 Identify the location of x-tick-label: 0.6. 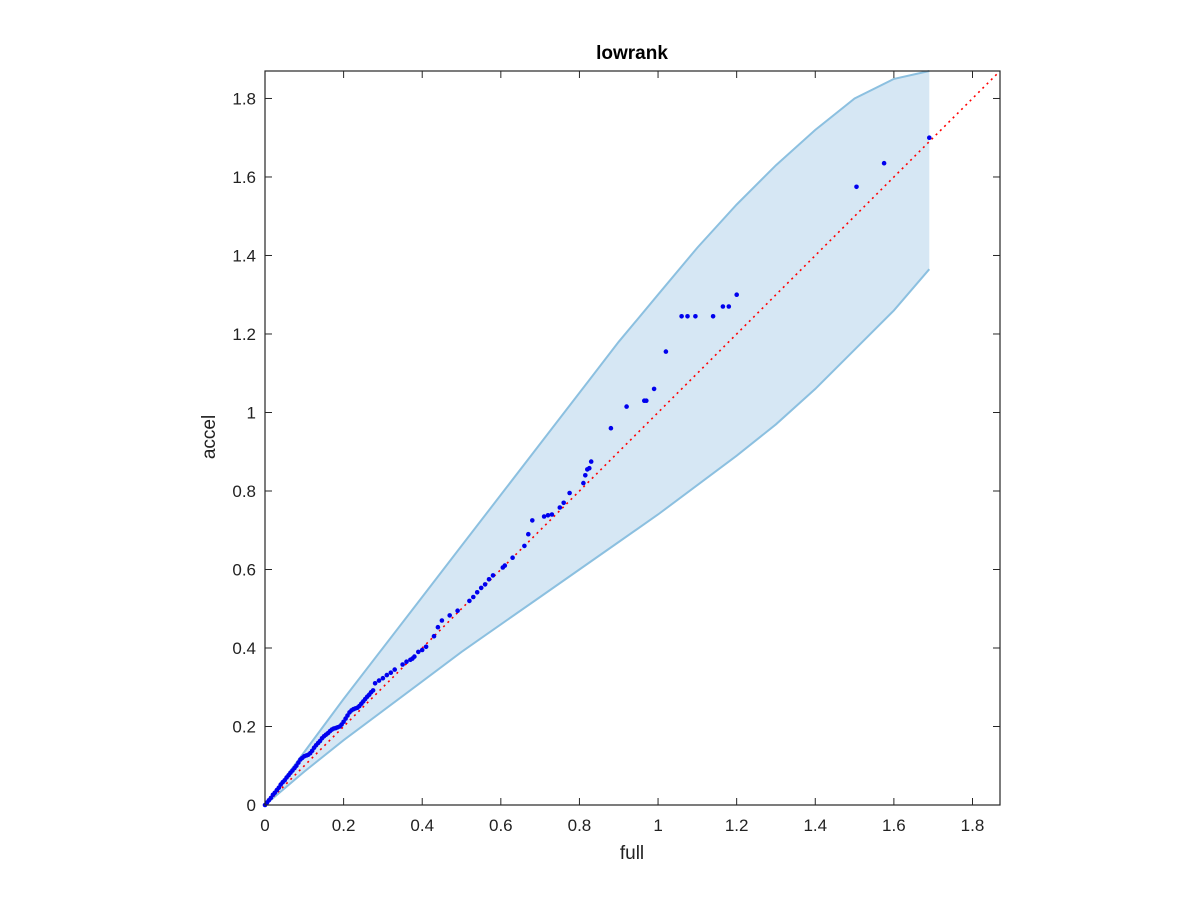
(501, 825).